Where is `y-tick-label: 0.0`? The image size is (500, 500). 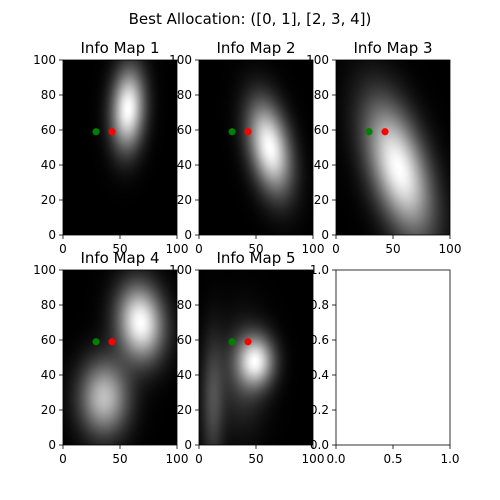
y-tick-label: 0.0 is located at coordinates (319, 445).